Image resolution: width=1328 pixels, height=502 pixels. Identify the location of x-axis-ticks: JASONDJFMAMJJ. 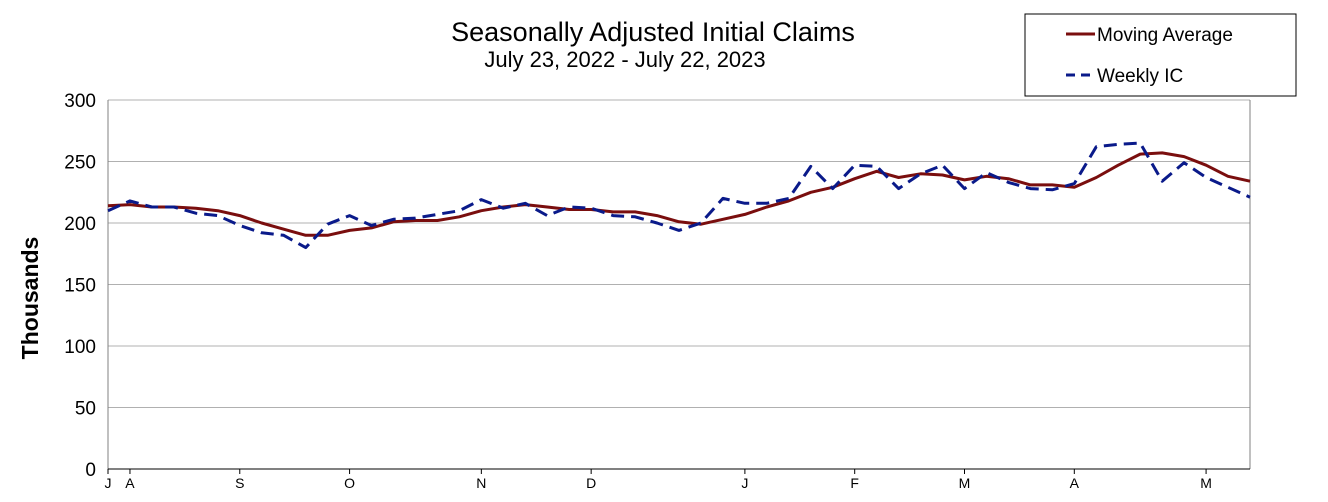
(658, 480).